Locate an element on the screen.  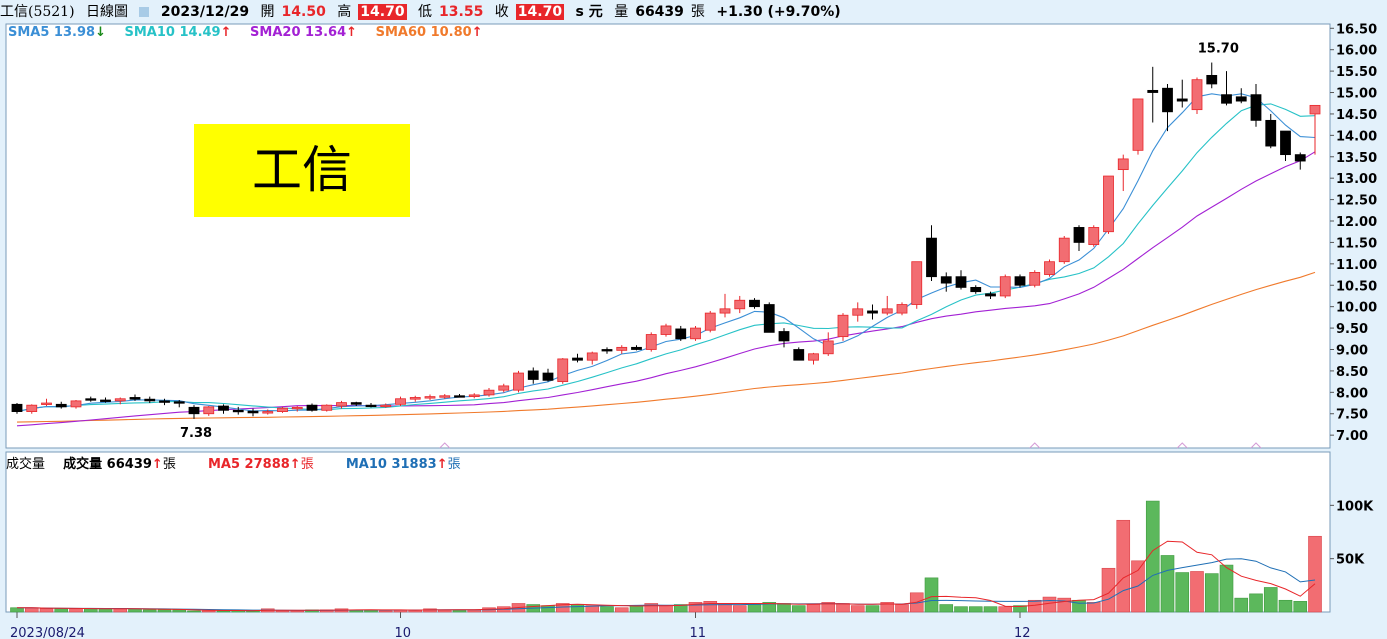
sma10-legend: SMA10 14.49↑ is located at coordinates (178, 32).